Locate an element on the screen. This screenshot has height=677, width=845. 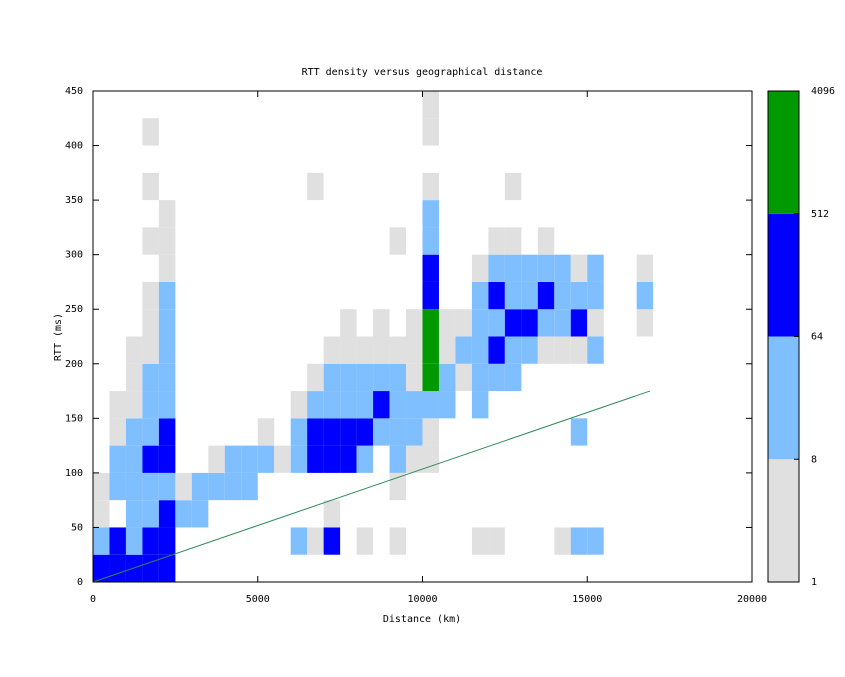
chart-title: RTT density versus geographical distance is located at coordinates (422, 72).